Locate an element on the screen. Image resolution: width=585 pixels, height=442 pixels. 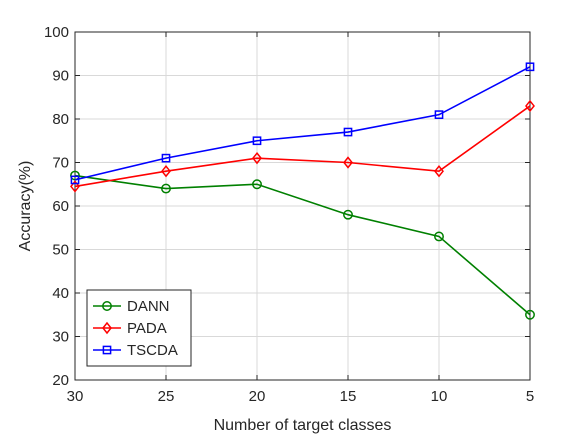
legend-marker-dann is located at coordinates (107, 306).